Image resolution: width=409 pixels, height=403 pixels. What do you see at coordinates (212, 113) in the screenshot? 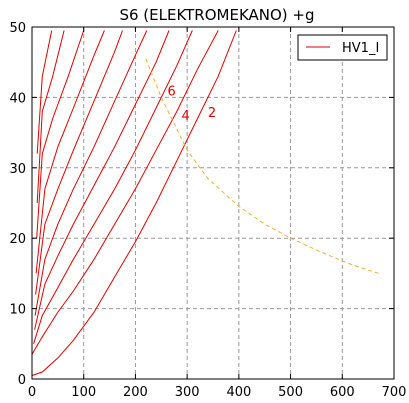
I see `annotation-2: 2` at bounding box center [212, 113].